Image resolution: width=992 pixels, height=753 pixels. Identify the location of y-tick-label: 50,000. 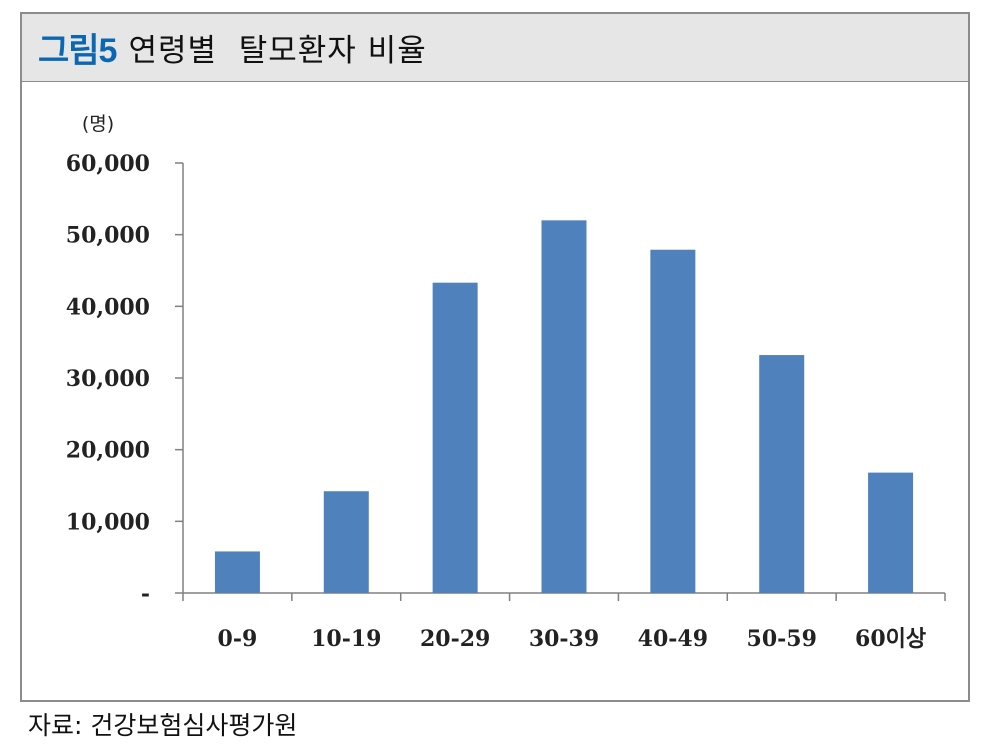
(108, 236).